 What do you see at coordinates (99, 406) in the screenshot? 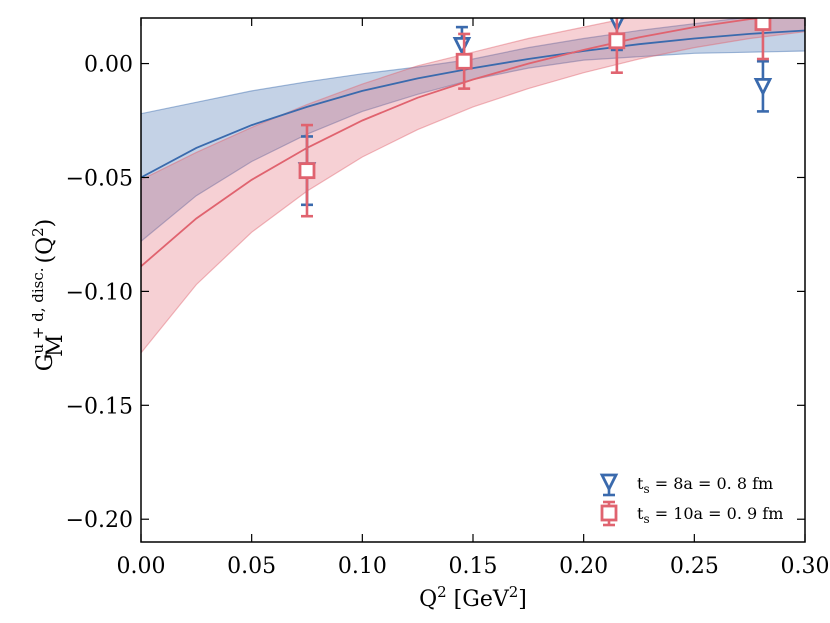
I see `y-tick-label: −0.15` at bounding box center [99, 406].